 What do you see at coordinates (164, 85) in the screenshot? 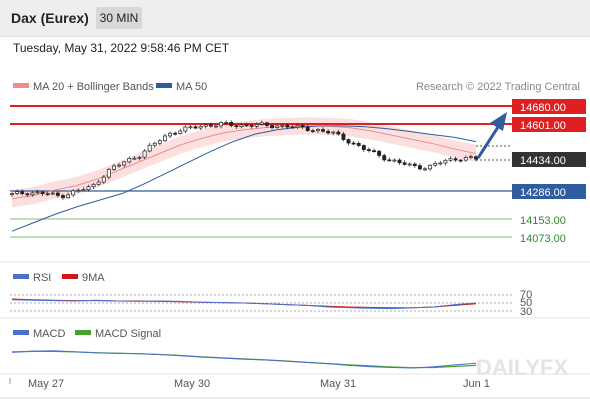
I see `legend-swatch-ma50` at bounding box center [164, 85].